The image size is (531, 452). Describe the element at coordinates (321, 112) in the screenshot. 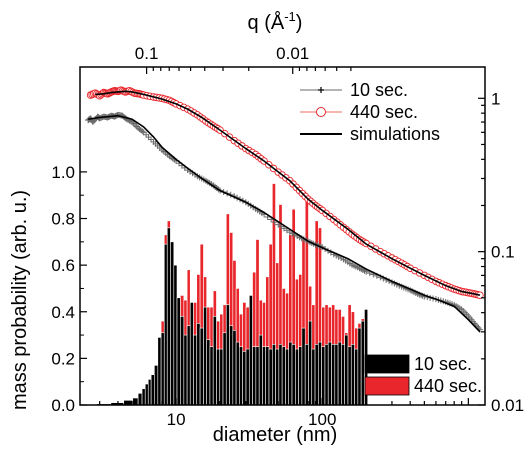

I see `legend-marker-440s` at that location.